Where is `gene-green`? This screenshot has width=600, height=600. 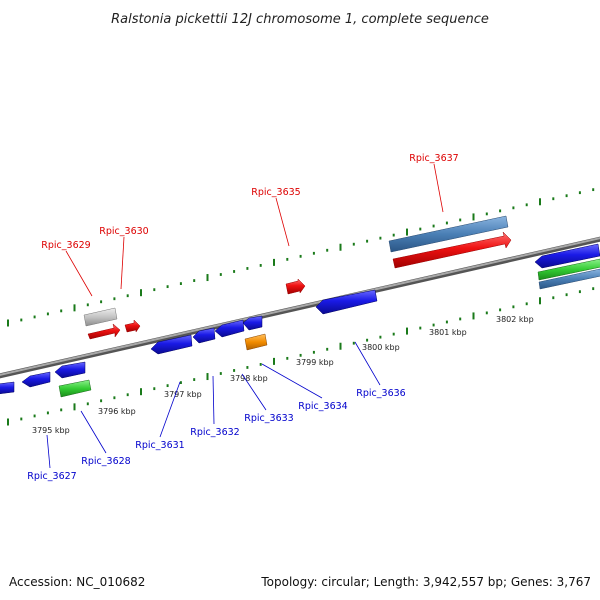
gene-green is located at coordinates (568, 269).